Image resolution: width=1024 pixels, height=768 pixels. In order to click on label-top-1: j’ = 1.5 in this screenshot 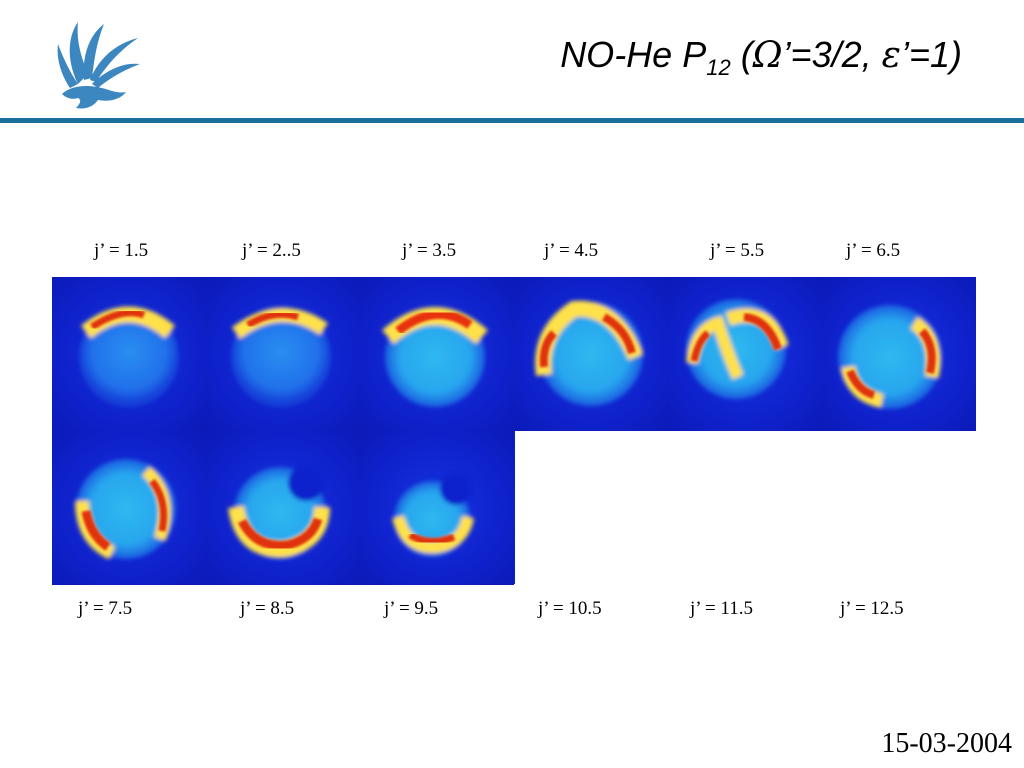, I will do `click(121, 250)`.